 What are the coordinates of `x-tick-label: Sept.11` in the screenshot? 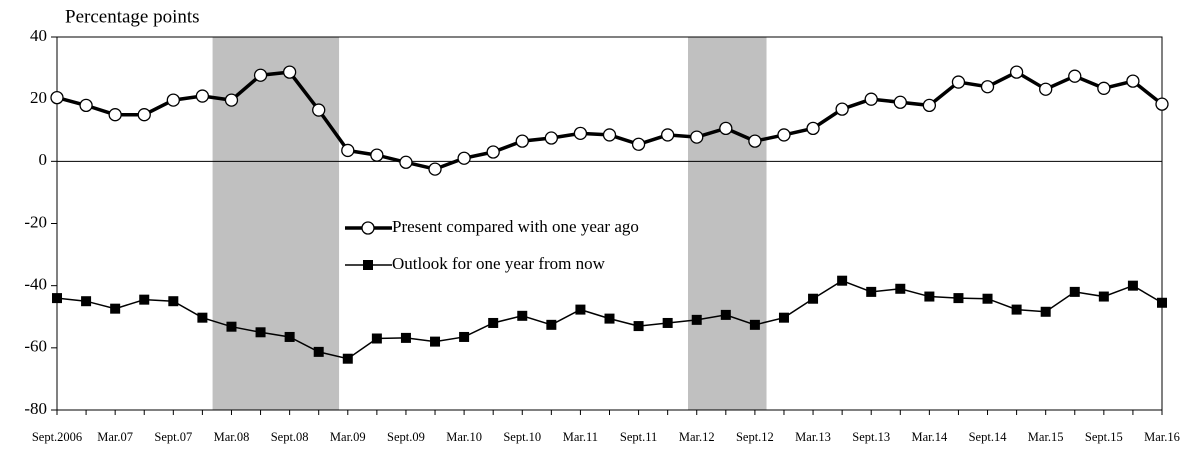 It's located at (638, 437).